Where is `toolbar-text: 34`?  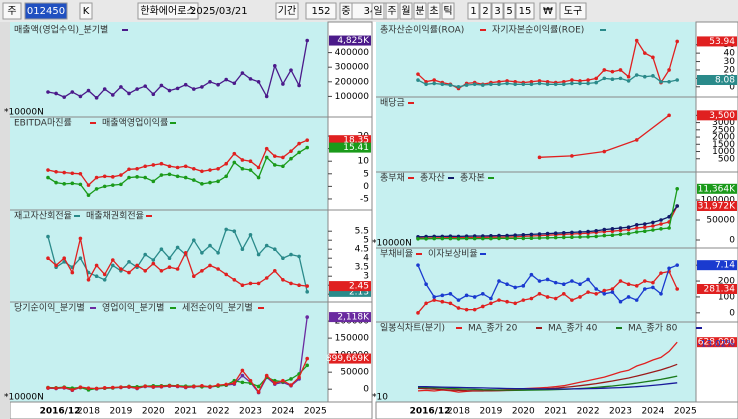 toolbar-text: 34 is located at coordinates (370, 11).